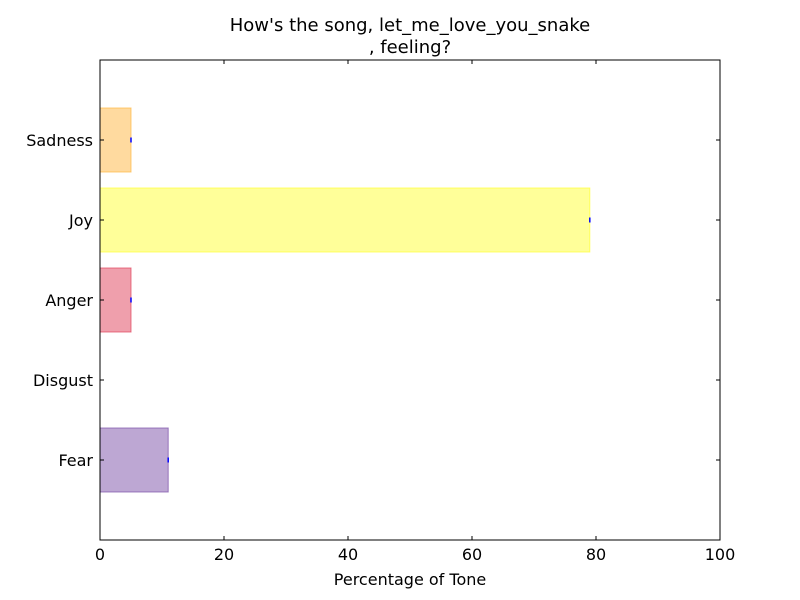 The height and width of the screenshot is (600, 800). What do you see at coordinates (100, 554) in the screenshot?
I see `x-tick-label-0: 0` at bounding box center [100, 554].